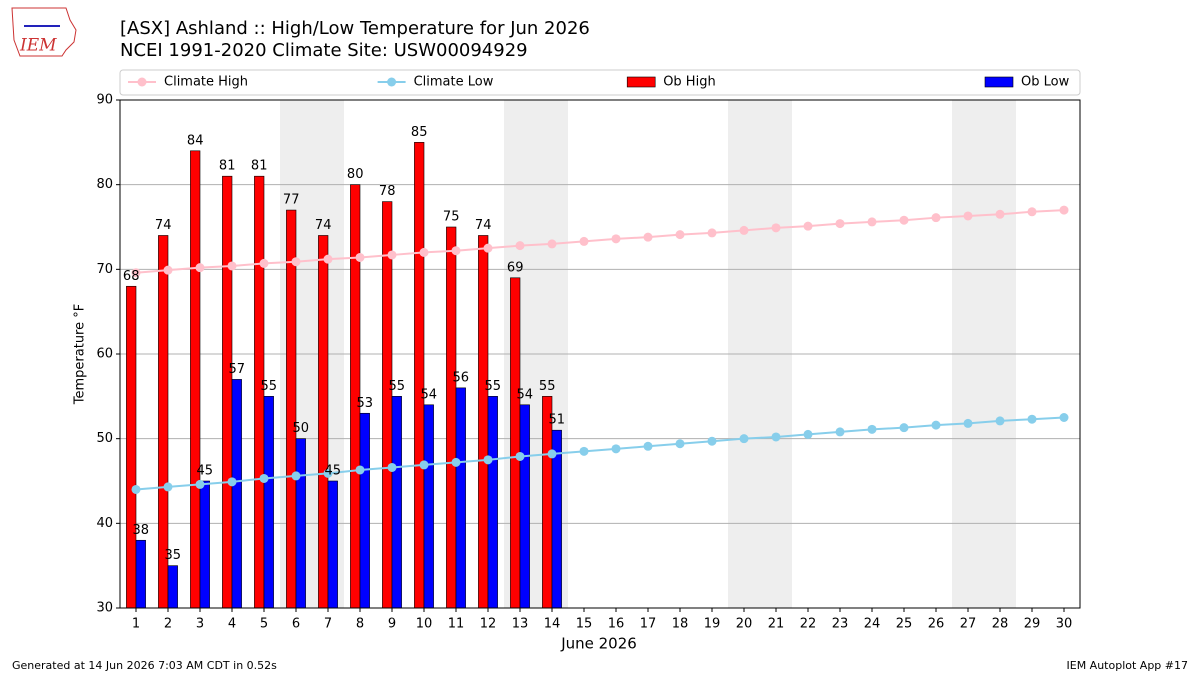 The height and width of the screenshot is (675, 1200). I want to click on x-tick-label: 28, so click(1000, 624).